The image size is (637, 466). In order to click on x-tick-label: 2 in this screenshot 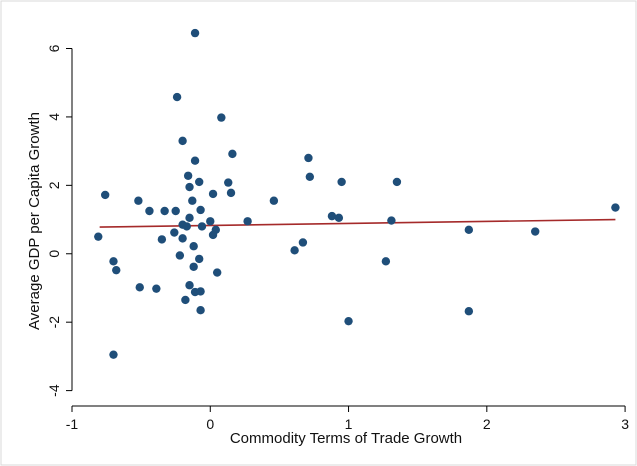, I will do `click(487, 424)`.